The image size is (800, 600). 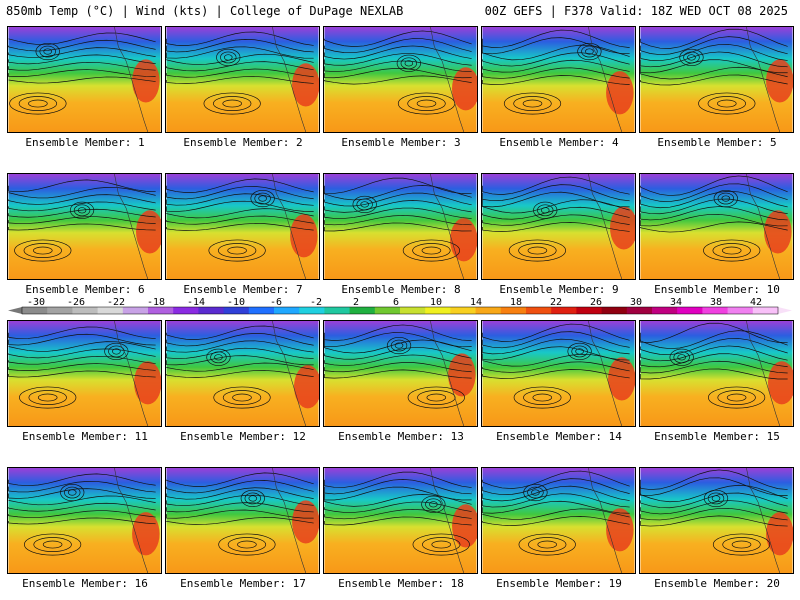 What do you see at coordinates (436, 302) in the screenshot?
I see `colorbar-tick-label: 10` at bounding box center [436, 302].